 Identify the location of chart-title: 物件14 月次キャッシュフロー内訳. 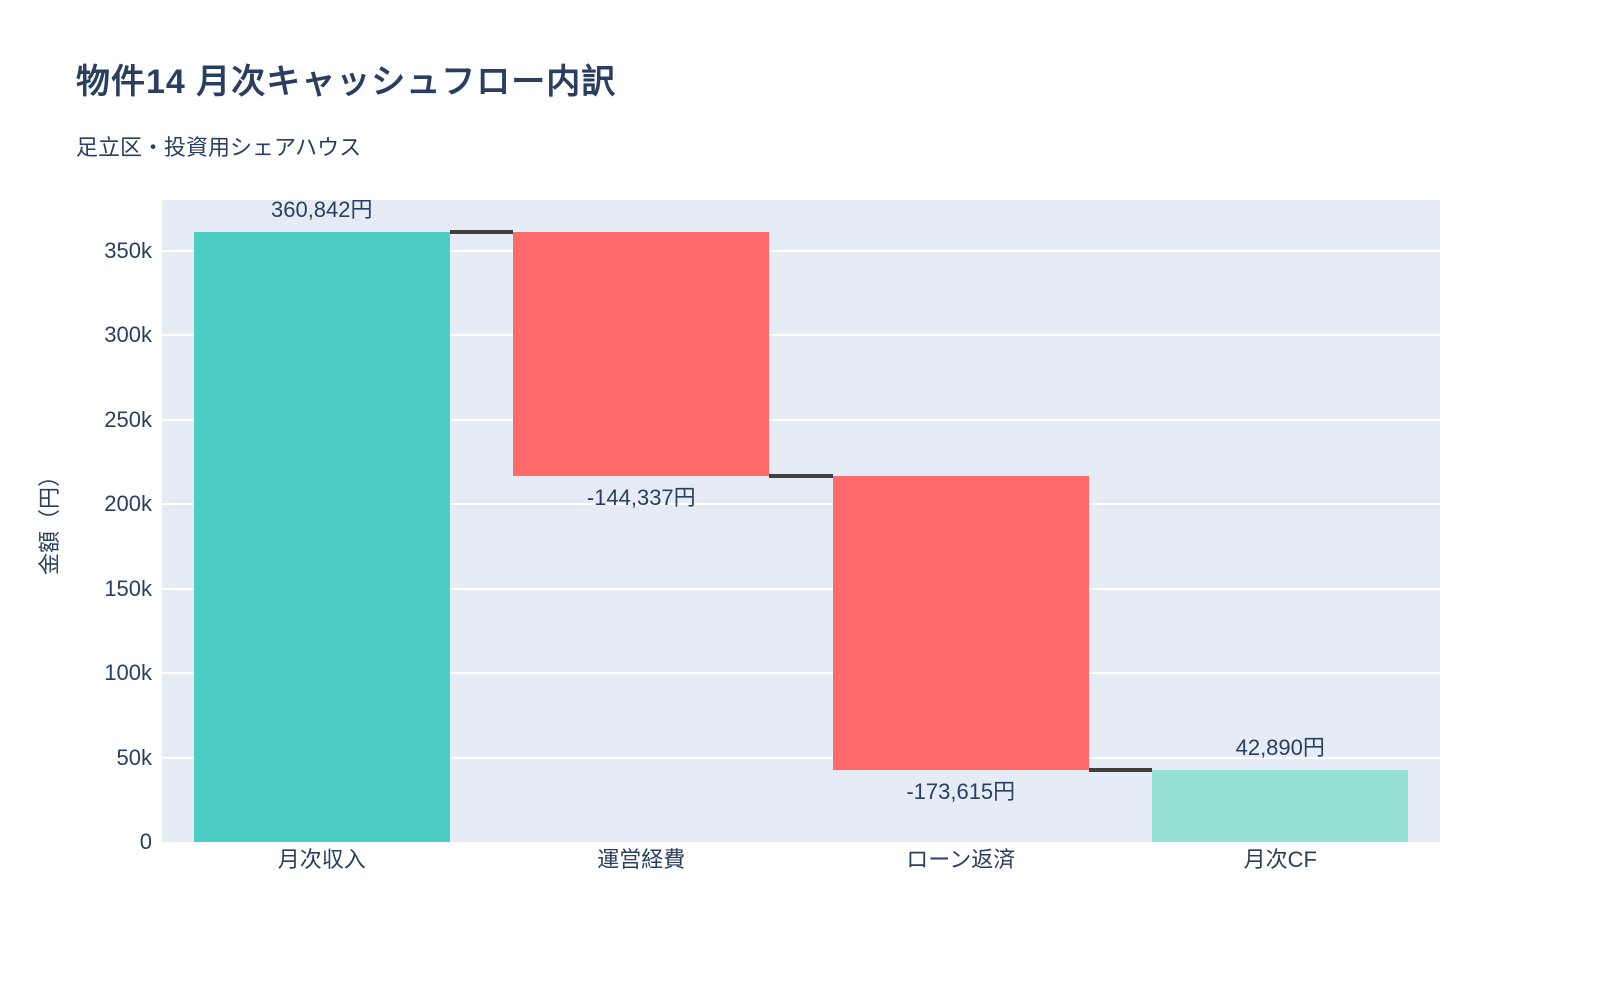
(346, 82).